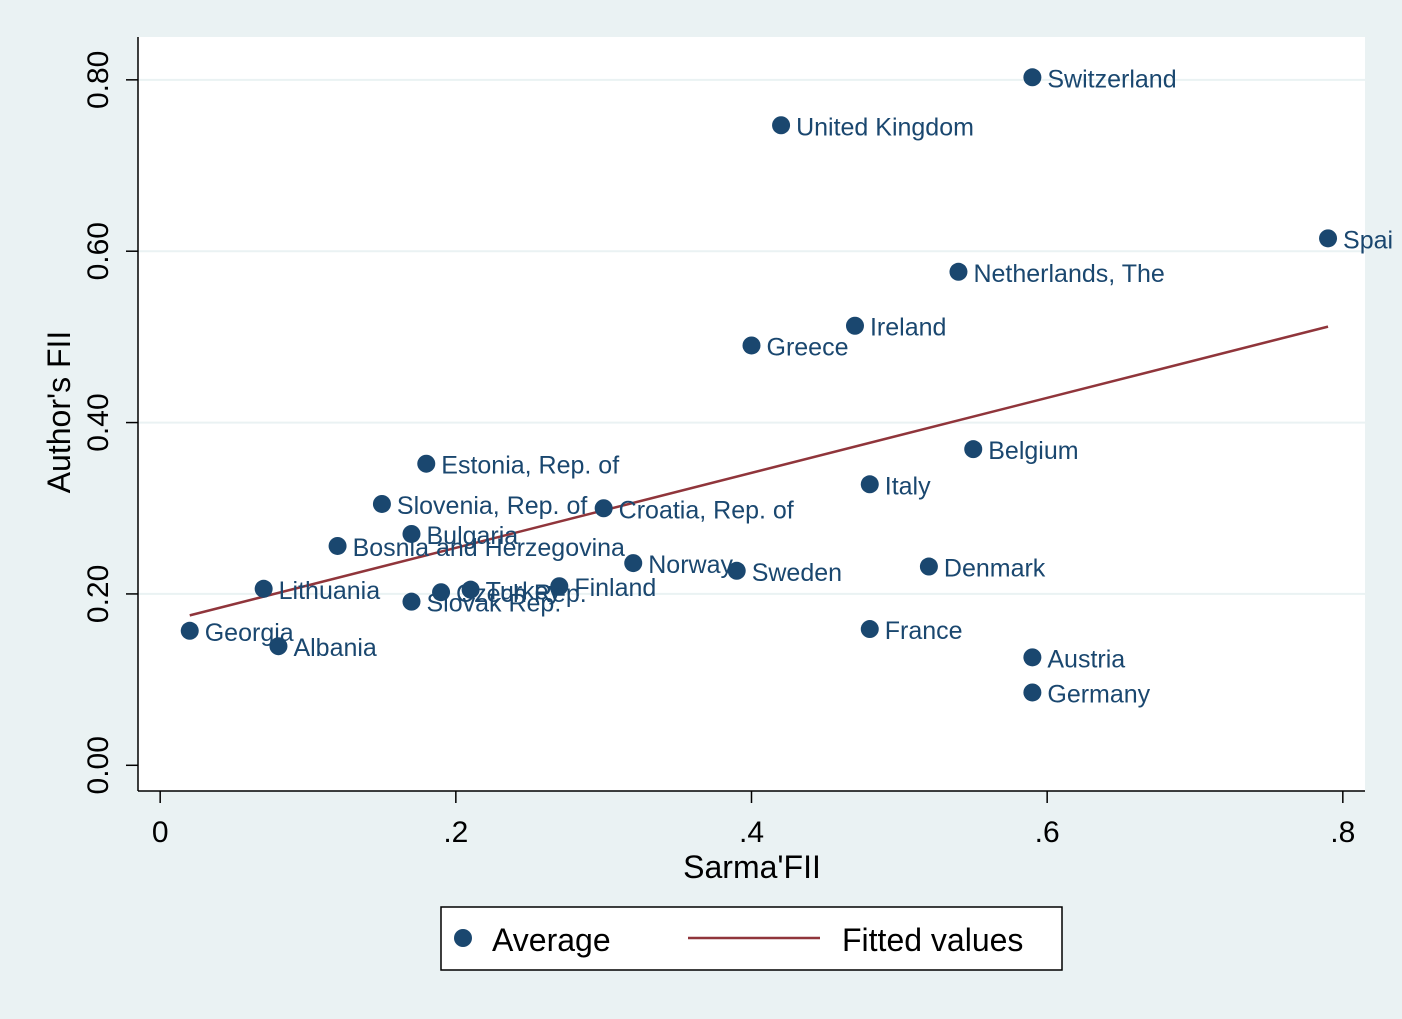  Describe the element at coordinates (1368, 240) in the screenshot. I see `point-label: Spai` at that location.